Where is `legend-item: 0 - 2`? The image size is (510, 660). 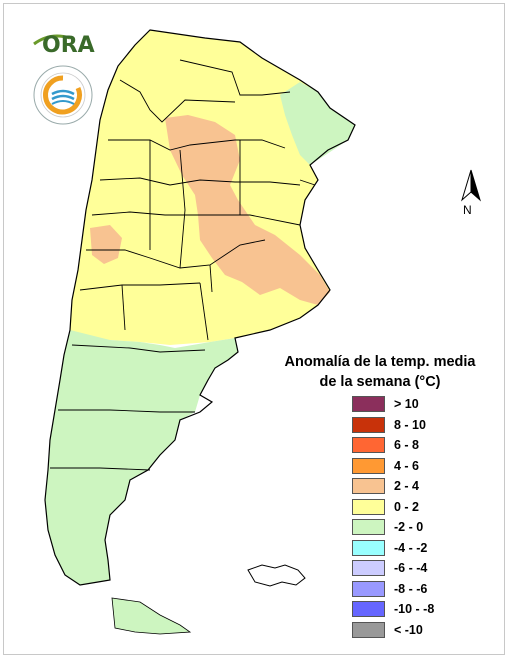
legend-item: 0 - 2 is located at coordinates (412, 507).